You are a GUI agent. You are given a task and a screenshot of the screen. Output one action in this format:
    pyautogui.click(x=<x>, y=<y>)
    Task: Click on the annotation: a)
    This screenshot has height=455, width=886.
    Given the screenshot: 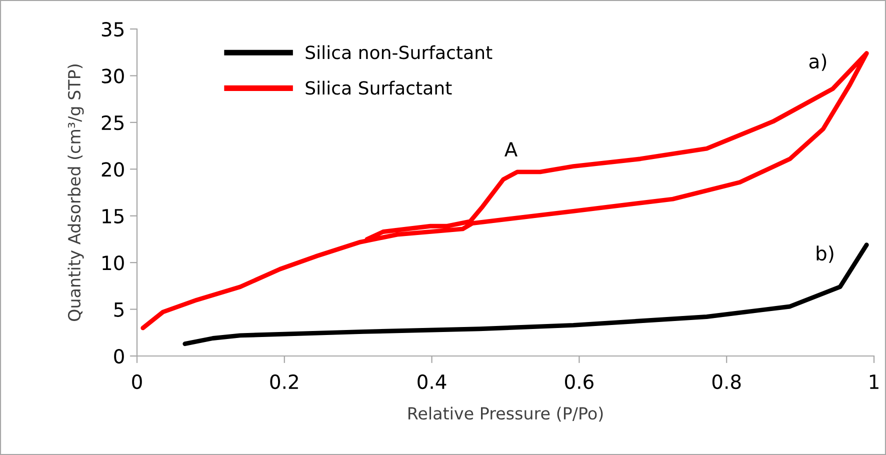 What is the action you would take?
    pyautogui.click(x=817, y=62)
    